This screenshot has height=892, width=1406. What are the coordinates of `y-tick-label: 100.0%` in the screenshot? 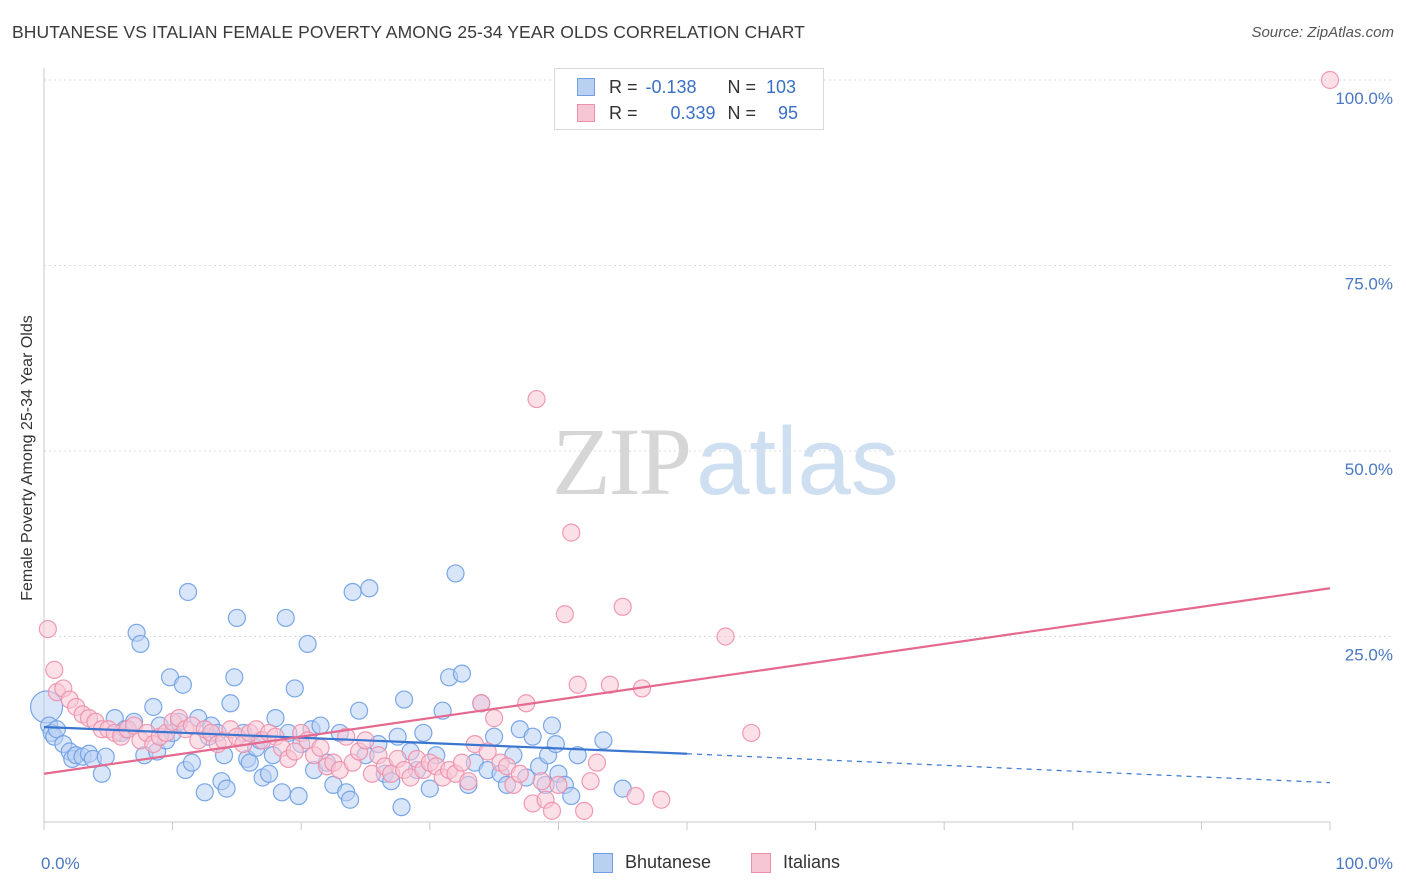 It's located at (1364, 98).